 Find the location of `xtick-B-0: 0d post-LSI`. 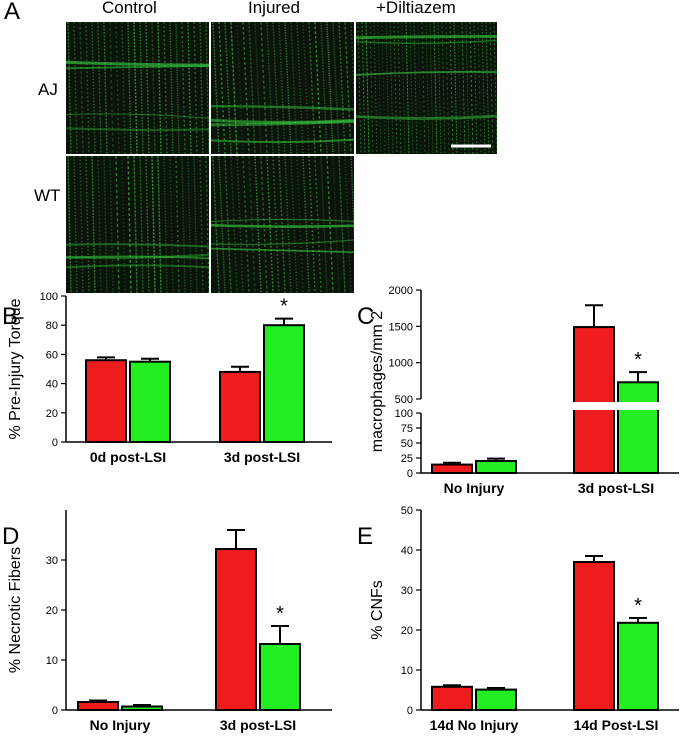

xtick-B-0: 0d post-LSI is located at coordinates (128, 457).